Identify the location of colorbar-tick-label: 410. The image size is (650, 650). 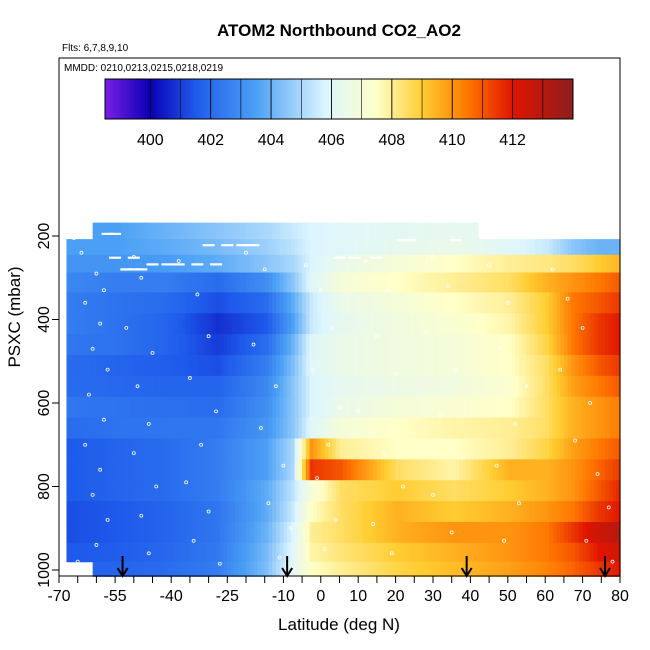
(452, 140).